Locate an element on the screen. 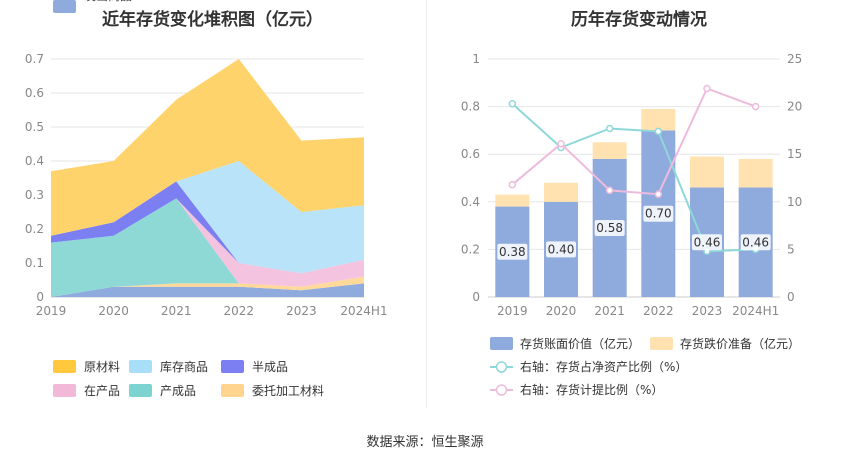 The height and width of the screenshot is (459, 850). area-series-半成品 is located at coordinates (207, 227).